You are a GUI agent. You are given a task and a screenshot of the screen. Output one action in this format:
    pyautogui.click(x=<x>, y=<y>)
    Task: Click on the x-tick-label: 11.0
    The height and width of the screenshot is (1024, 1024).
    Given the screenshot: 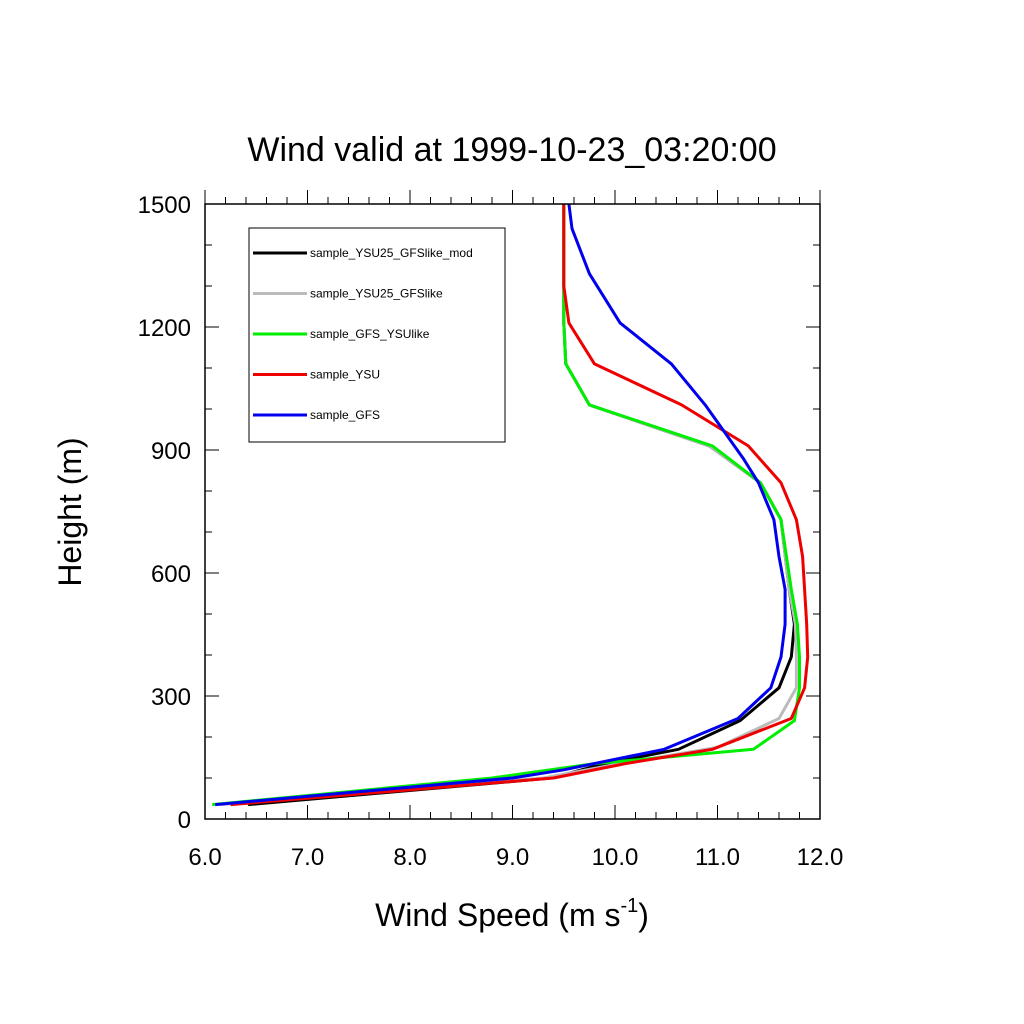 What is the action you would take?
    pyautogui.click(x=717, y=857)
    